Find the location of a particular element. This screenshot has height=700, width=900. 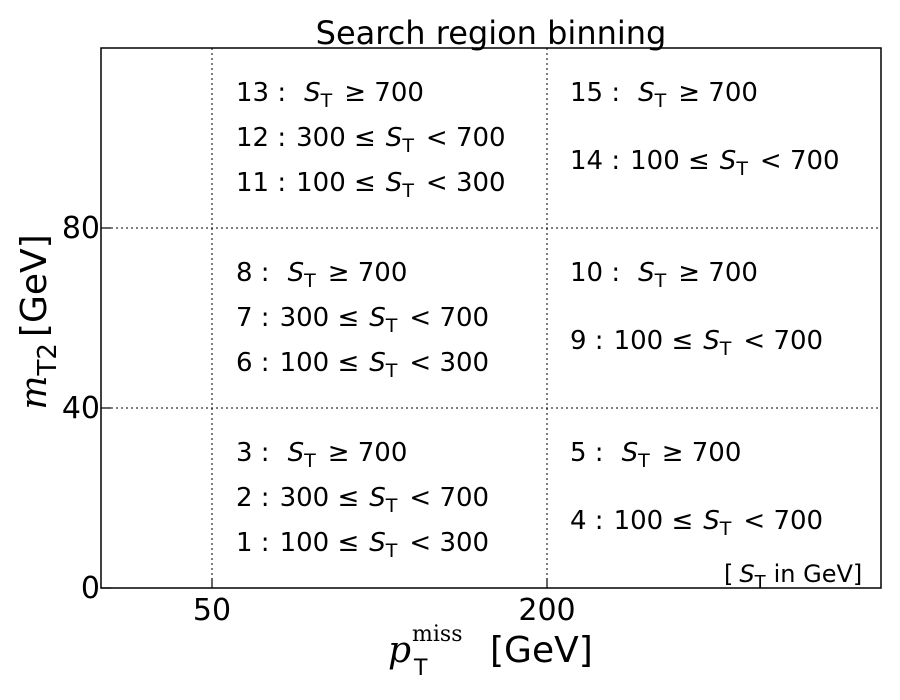

region-1-label: 1 : 100 ≤ ST < 300 is located at coordinates (362, 545).